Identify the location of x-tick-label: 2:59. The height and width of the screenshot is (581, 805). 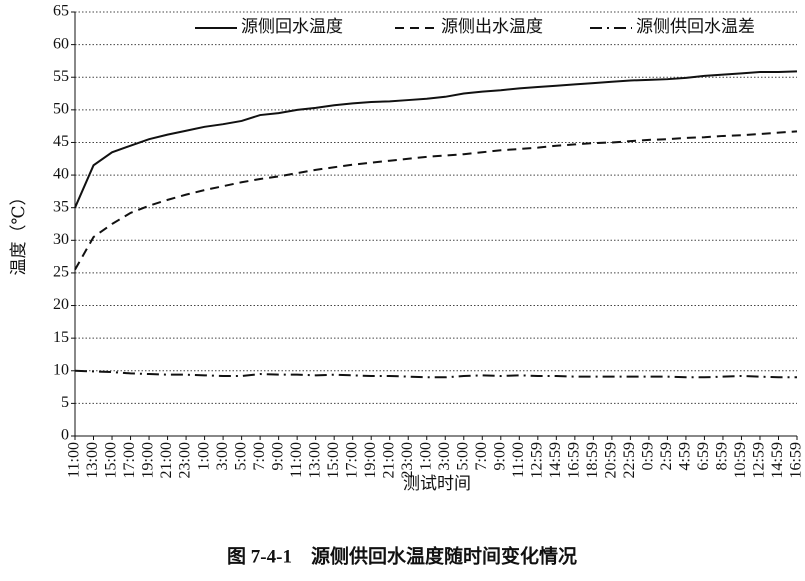
(666, 456).